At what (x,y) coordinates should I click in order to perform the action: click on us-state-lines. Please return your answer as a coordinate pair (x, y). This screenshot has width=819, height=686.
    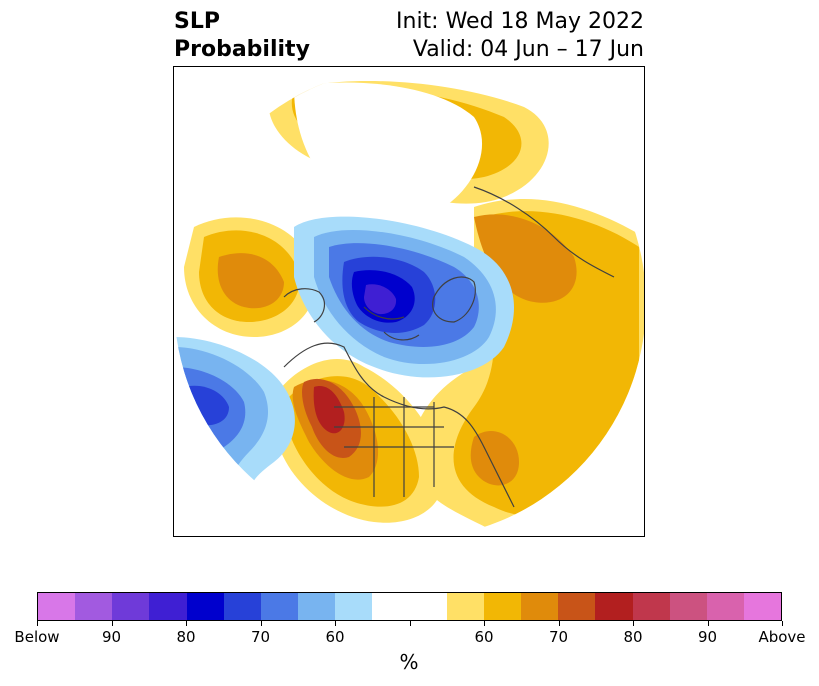
    Looking at the image, I should click on (394, 447).